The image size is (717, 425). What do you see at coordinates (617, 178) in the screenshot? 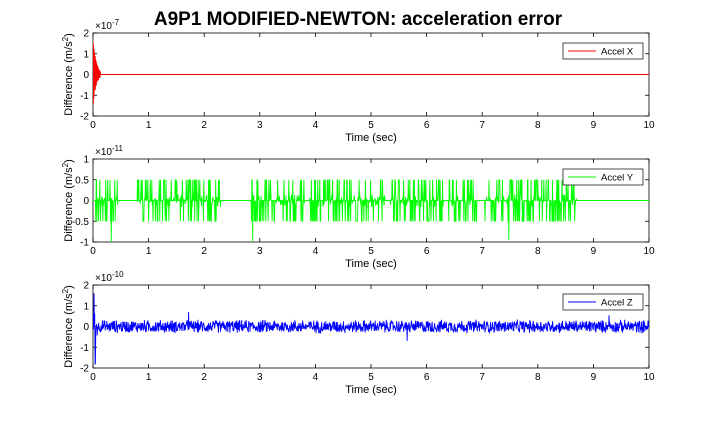
I see `legend-entry: Accel Y` at bounding box center [617, 178].